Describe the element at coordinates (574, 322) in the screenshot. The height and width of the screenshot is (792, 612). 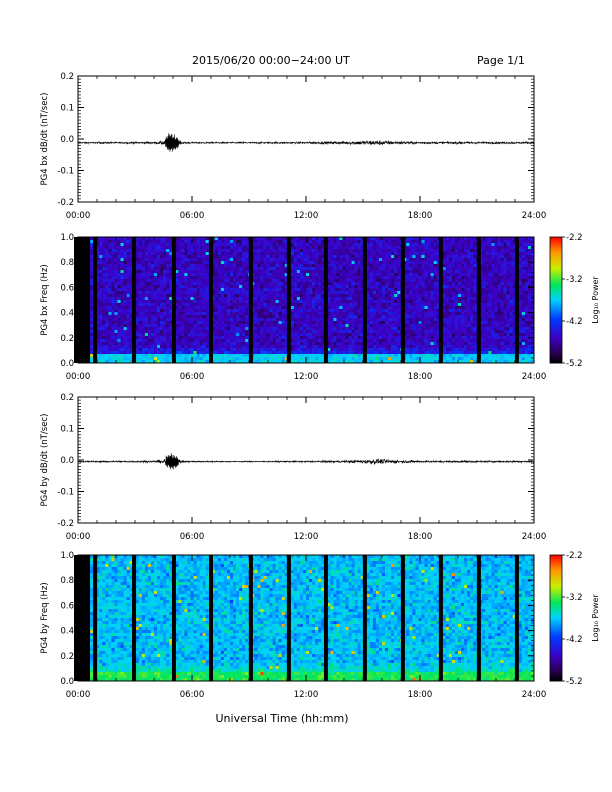
I see `colorbar-tick-label: -4.2` at that location.